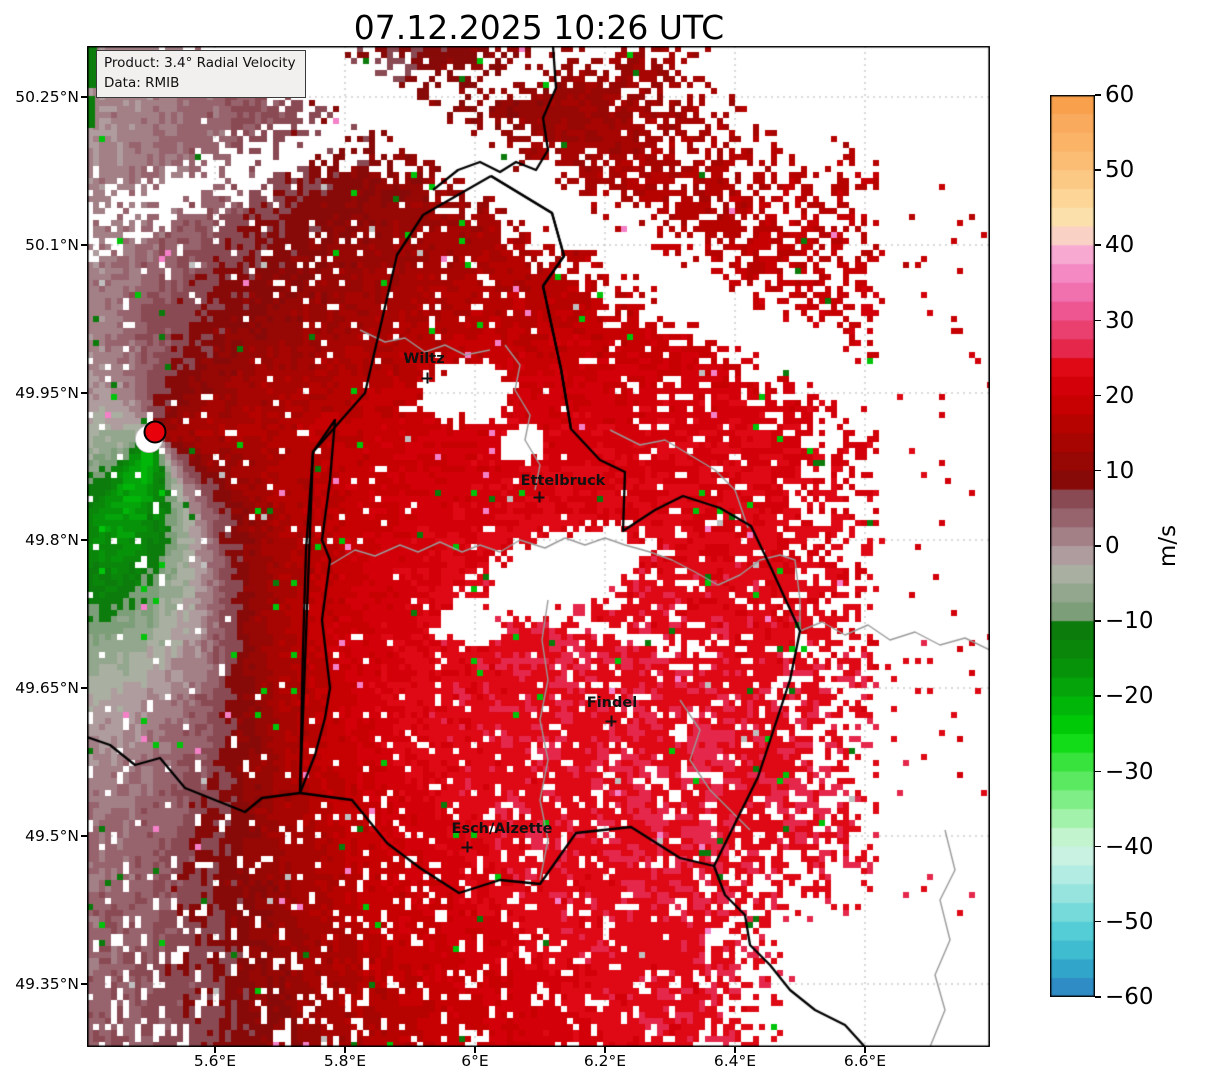  What do you see at coordinates (475, 1061) in the screenshot?
I see `x-tick-label: 6°E` at bounding box center [475, 1061].